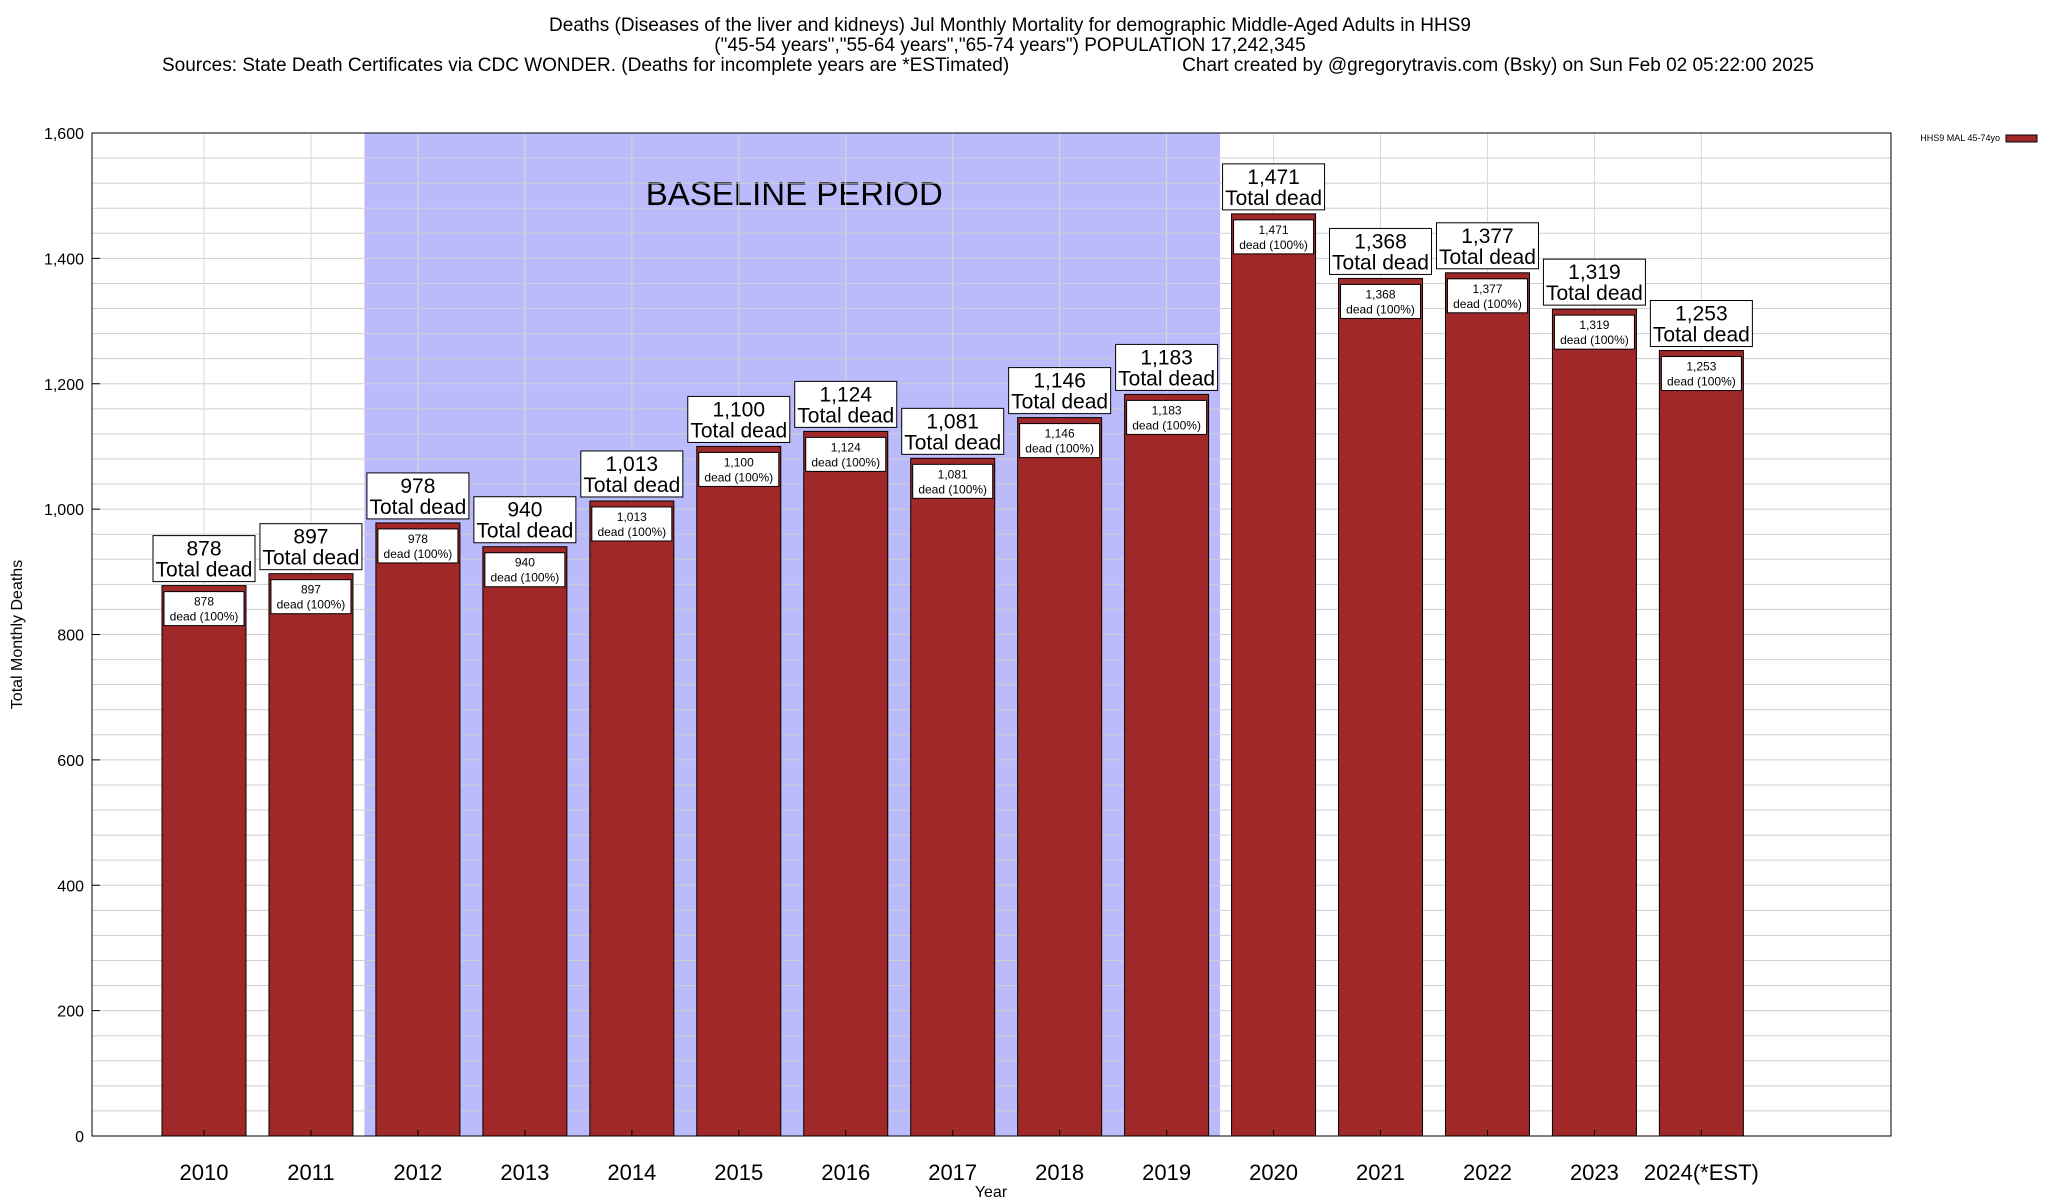 Image resolution: width=2048 pixels, height=1200 pixels. I want to click on y-axis: 0 200 400 600 800 1,000 1,200 1,400 1,600, so click(72, 636).